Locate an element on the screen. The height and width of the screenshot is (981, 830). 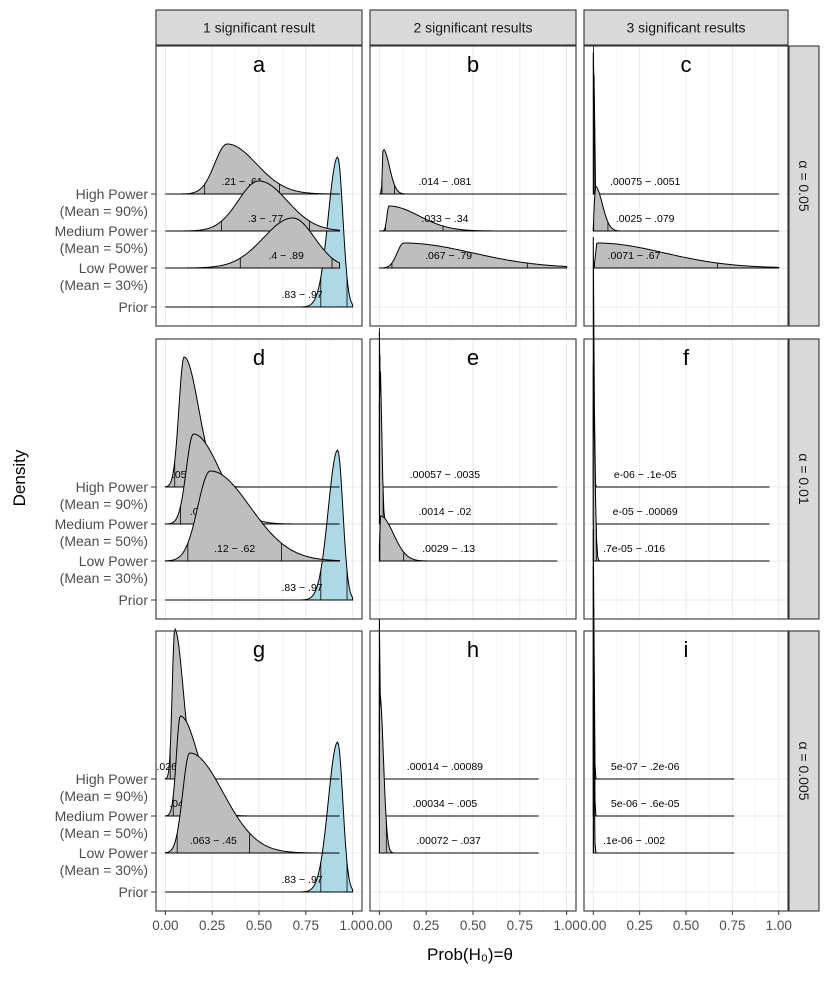
column-strip-label: 3 significant results is located at coordinates (685, 28).